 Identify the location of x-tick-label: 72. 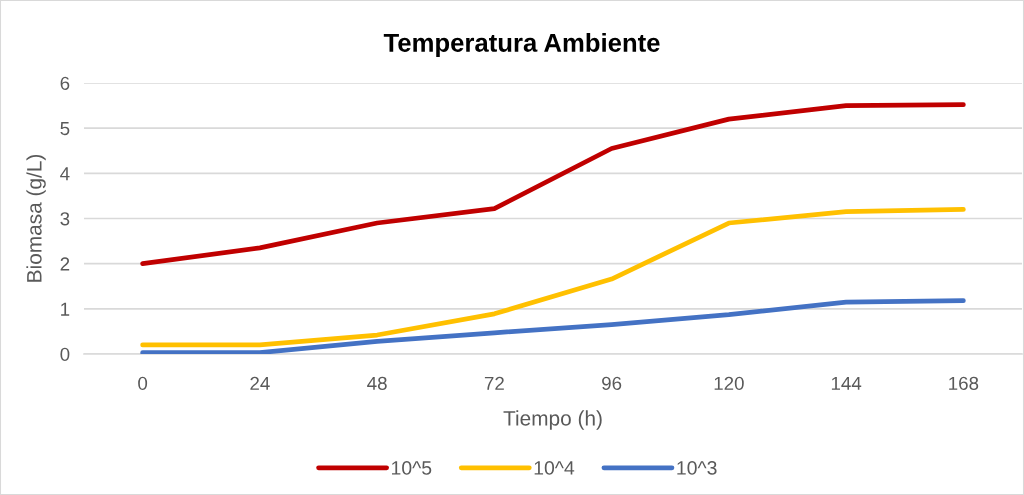
(494, 383).